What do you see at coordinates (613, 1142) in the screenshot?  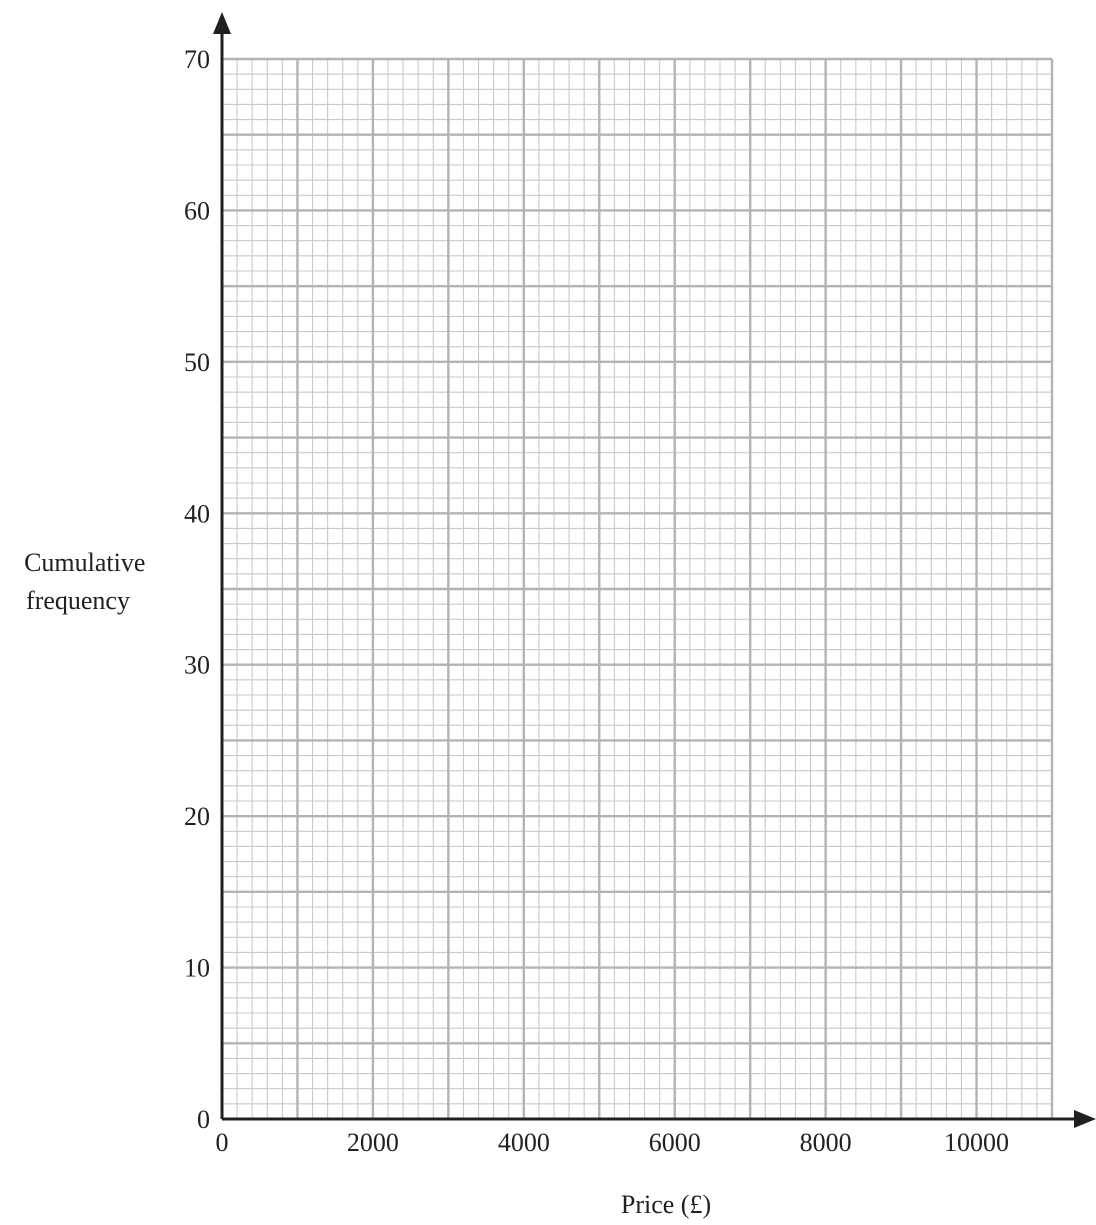 I see `x-tick-labels: 0 2000 4000 6000 8000 10000` at bounding box center [613, 1142].